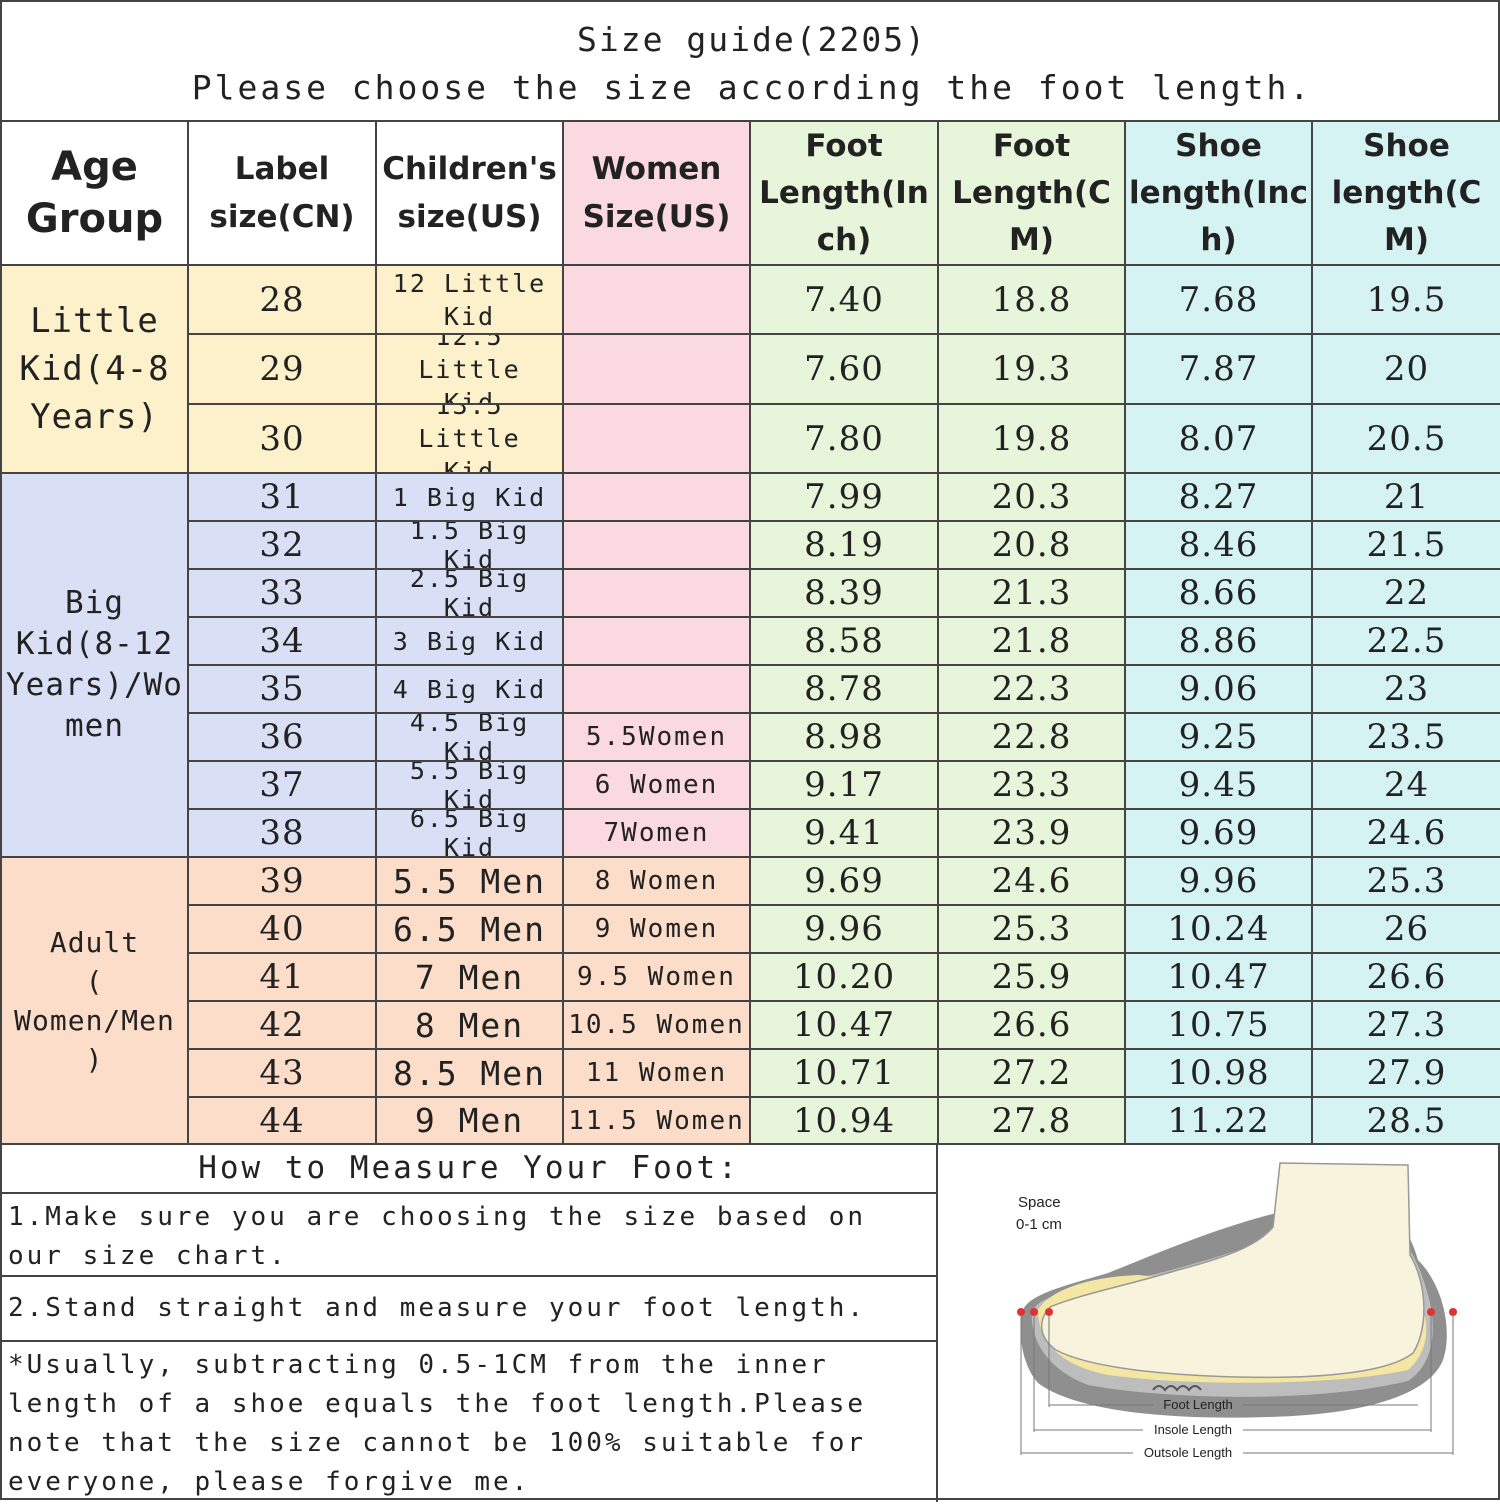  Describe the element at coordinates (845, 642) in the screenshot. I see `foot-length-inch-cell: 8.58` at that location.